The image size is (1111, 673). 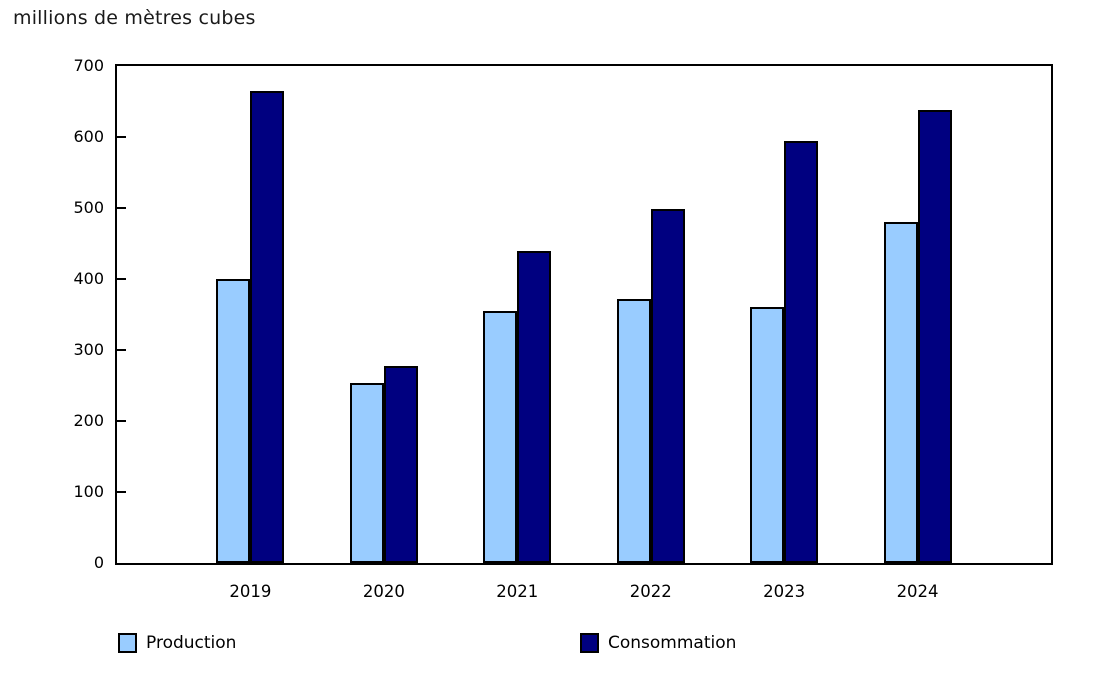 I want to click on legend-label-consommation: Consommation, so click(x=672, y=643).